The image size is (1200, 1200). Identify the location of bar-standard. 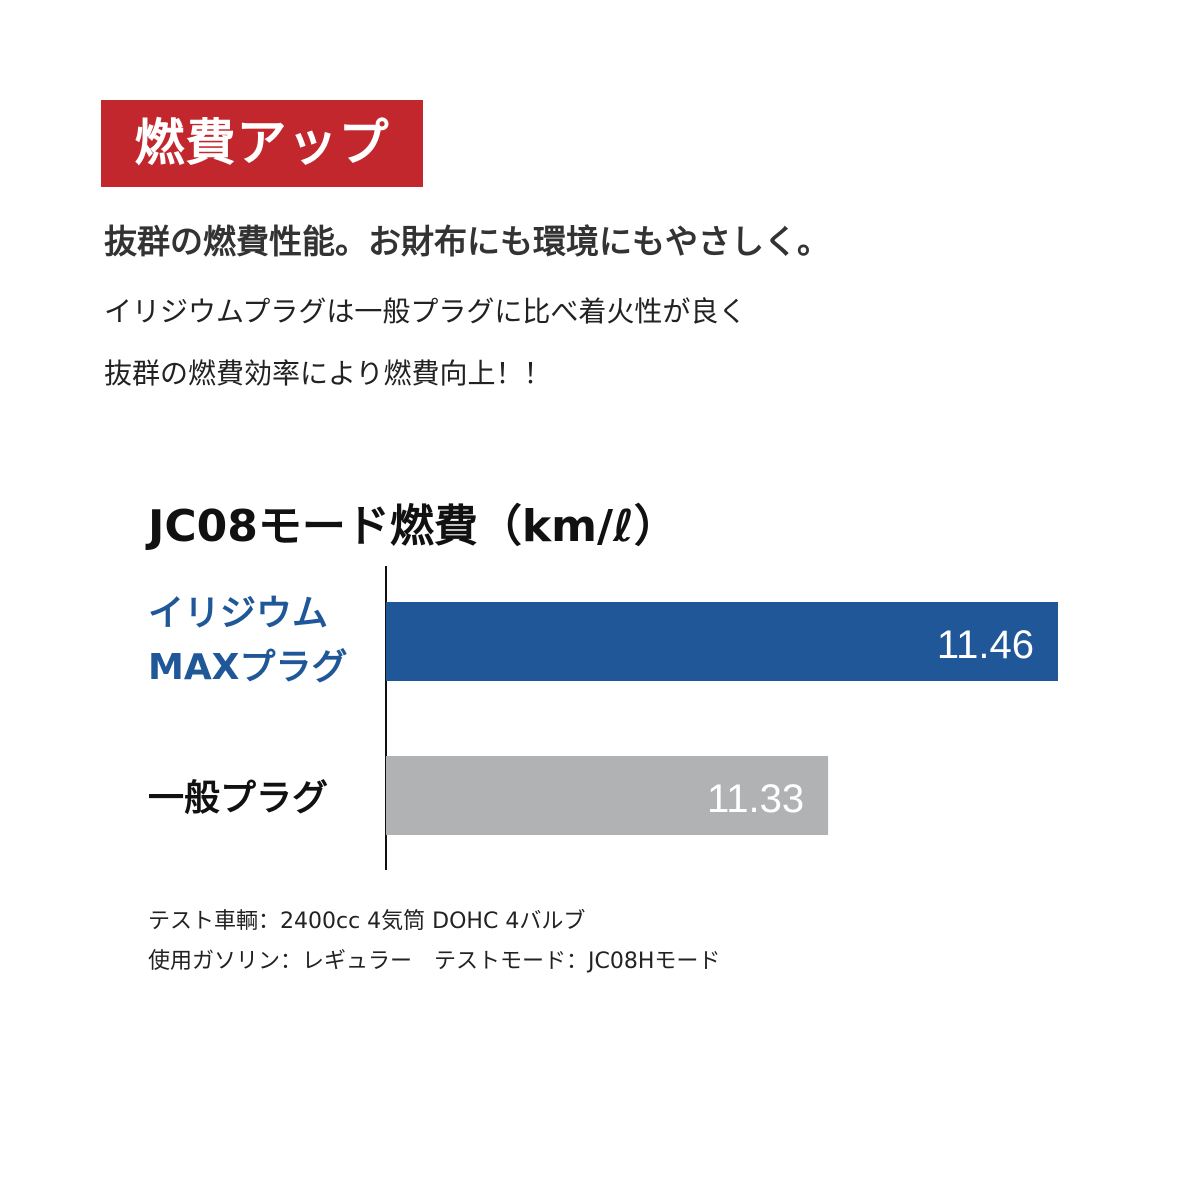
(607, 795).